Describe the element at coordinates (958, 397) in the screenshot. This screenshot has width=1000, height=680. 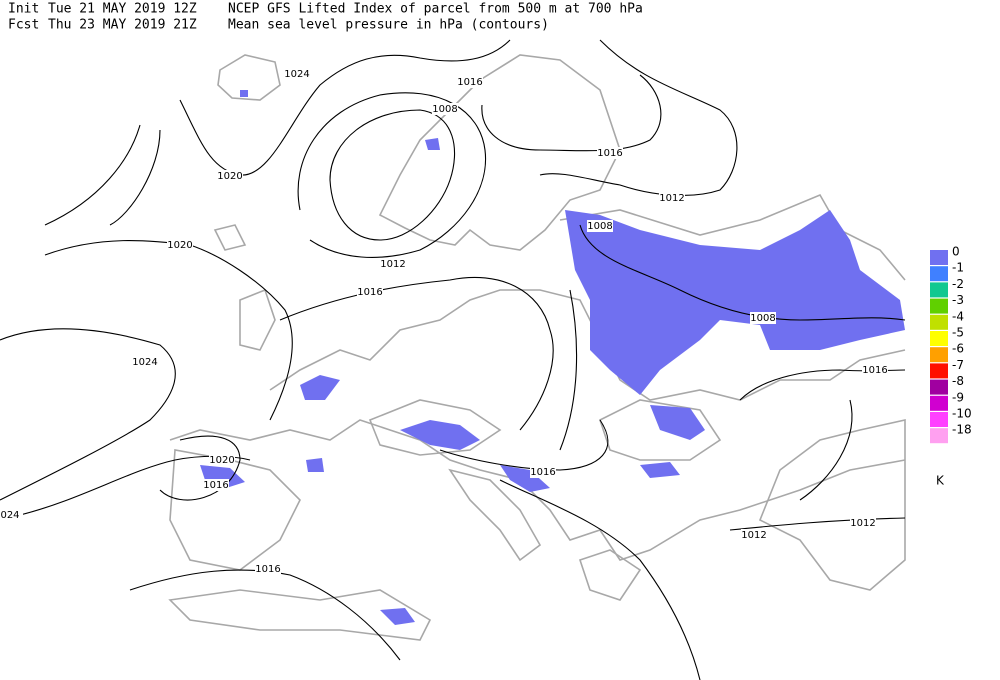
I see `legend-label: -9` at that location.